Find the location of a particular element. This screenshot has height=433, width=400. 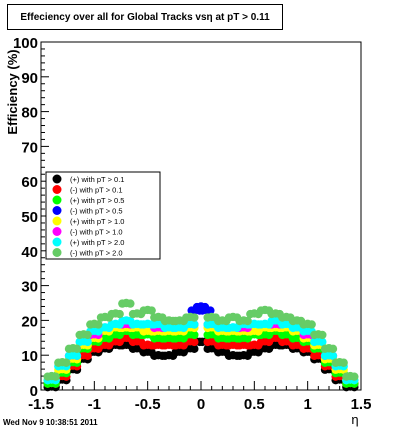

x-tick-label: -1 is located at coordinates (94, 404).